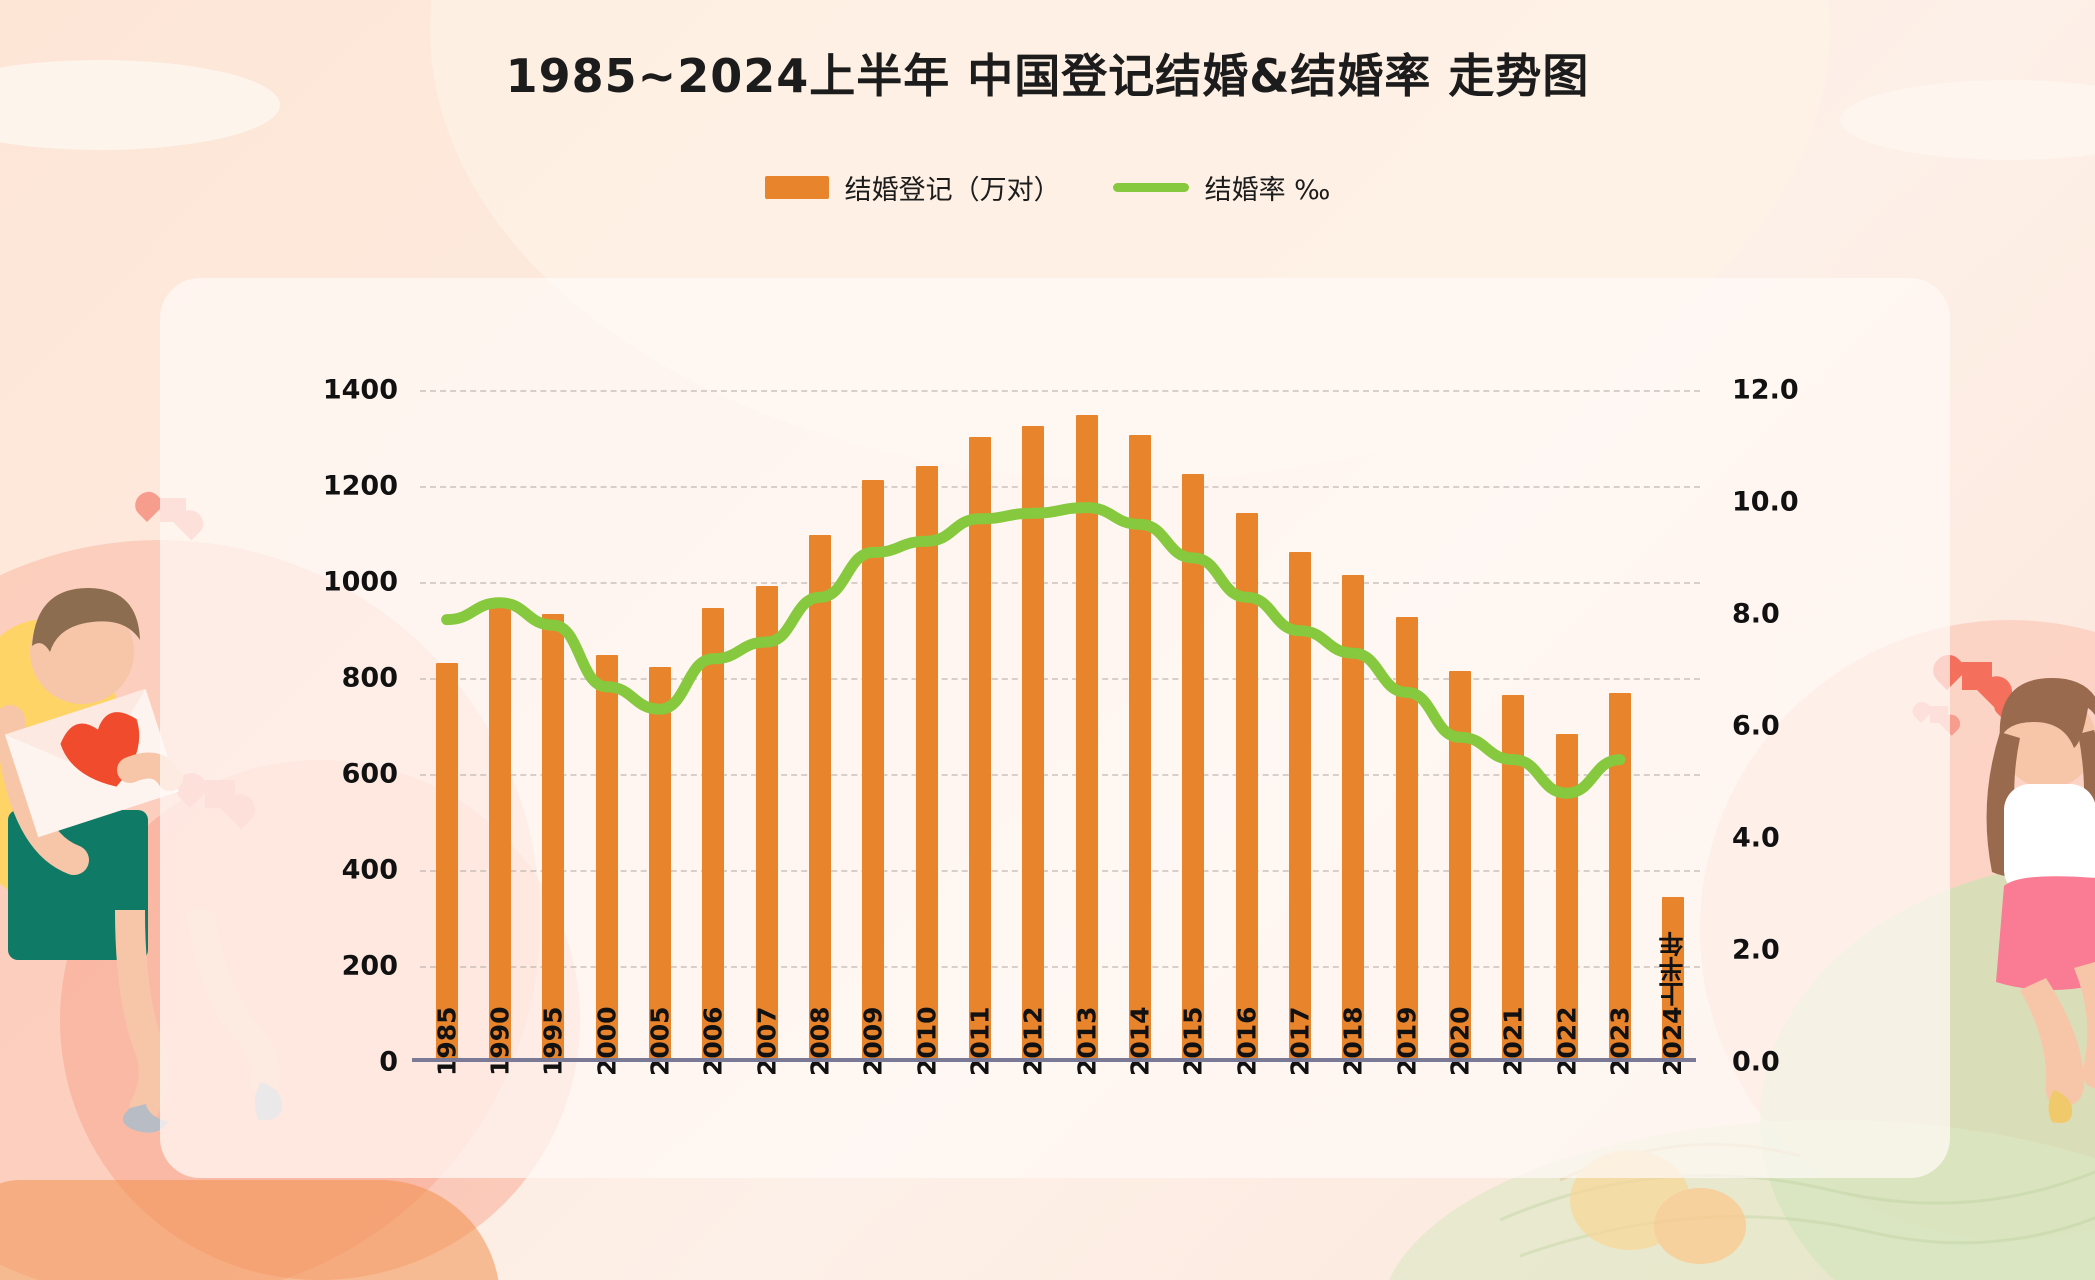 The image size is (2095, 1280). I want to click on page-title: 1985~2024上半年 中国登记结婚&结婚率 走势图, so click(1047, 76).